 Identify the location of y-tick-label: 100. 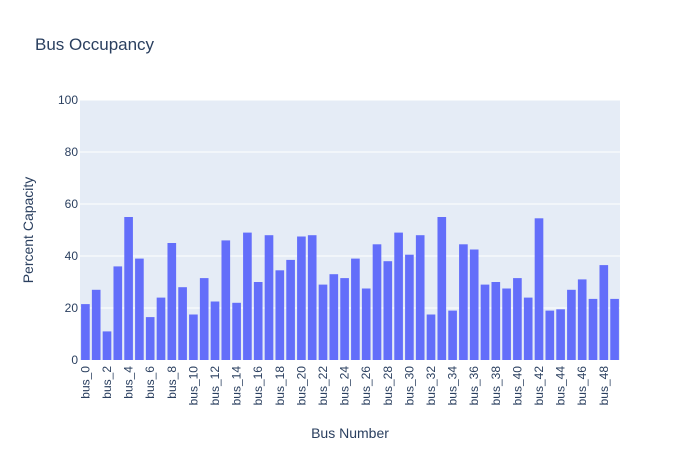
(68, 100).